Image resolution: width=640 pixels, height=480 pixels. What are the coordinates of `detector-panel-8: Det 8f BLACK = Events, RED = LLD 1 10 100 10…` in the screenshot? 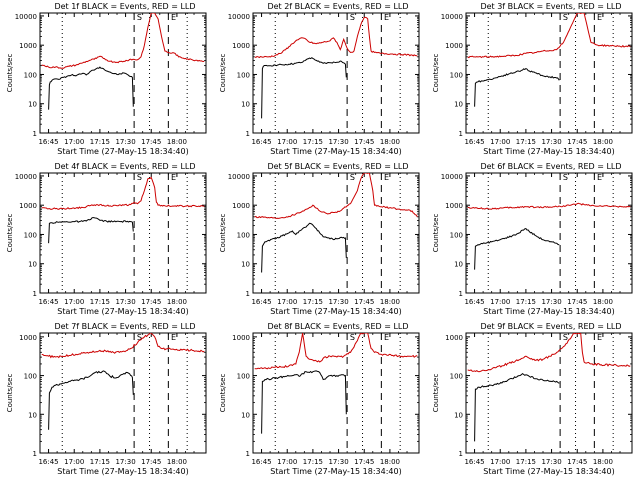 It's located at (319, 400).